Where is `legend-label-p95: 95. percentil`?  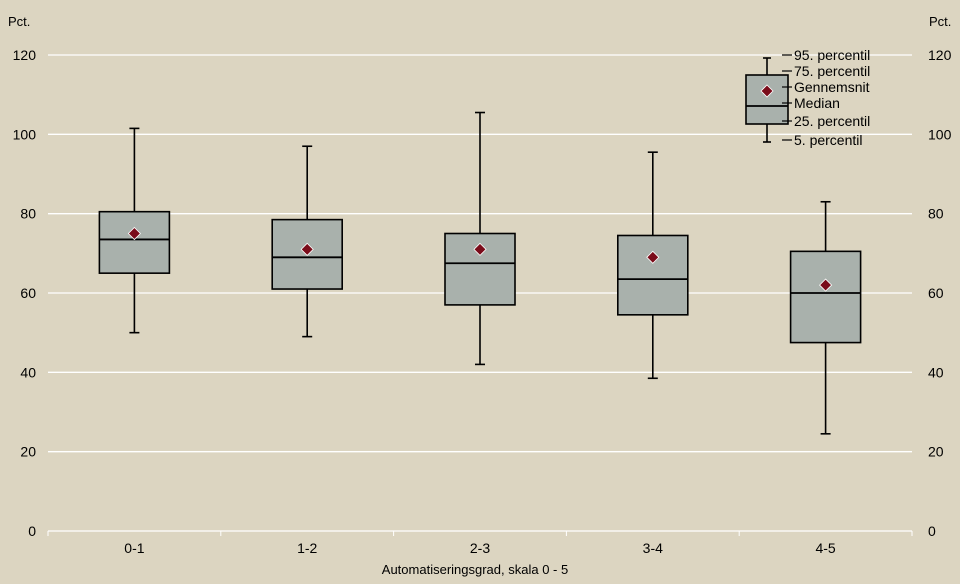 legend-label-p95: 95. percentil is located at coordinates (832, 55).